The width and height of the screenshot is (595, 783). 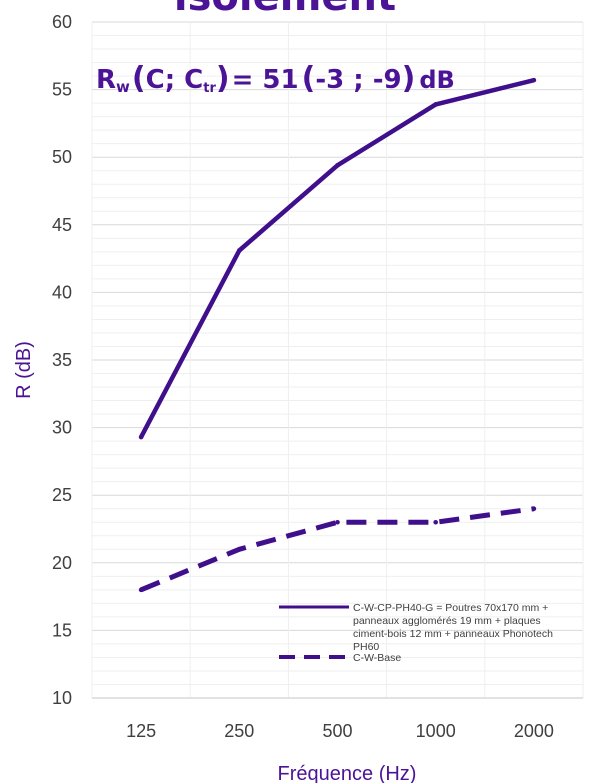 What do you see at coordinates (62, 495) in the screenshot?
I see `y-tick-label: 25` at bounding box center [62, 495].